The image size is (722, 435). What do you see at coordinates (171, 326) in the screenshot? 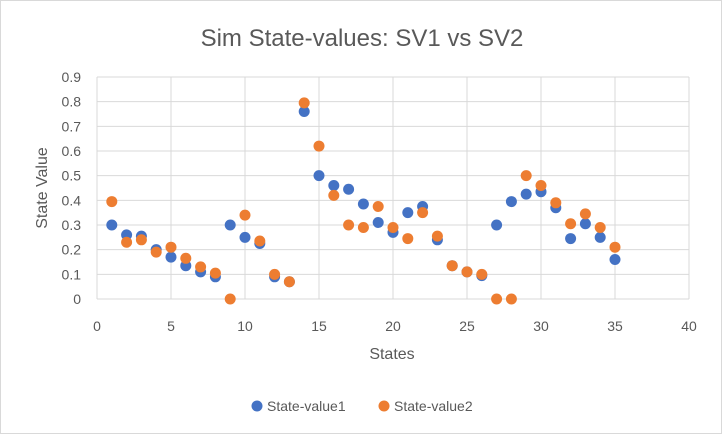
I see `x-tick-label: 5` at bounding box center [171, 326].